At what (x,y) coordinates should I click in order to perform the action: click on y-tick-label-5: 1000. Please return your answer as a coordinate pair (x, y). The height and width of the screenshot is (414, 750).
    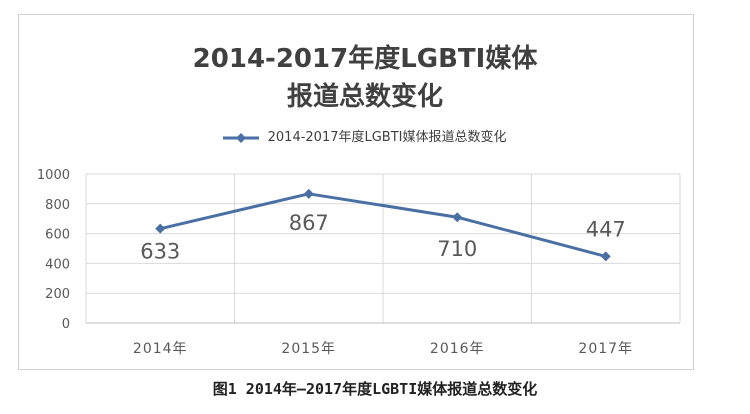
    Looking at the image, I should click on (53, 175).